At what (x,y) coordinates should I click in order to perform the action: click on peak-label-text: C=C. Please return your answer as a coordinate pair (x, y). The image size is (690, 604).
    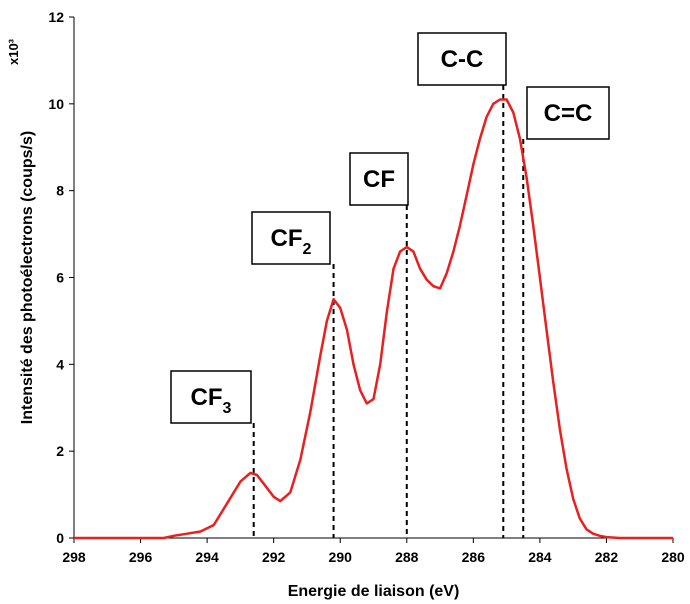
    Looking at the image, I should click on (568, 113).